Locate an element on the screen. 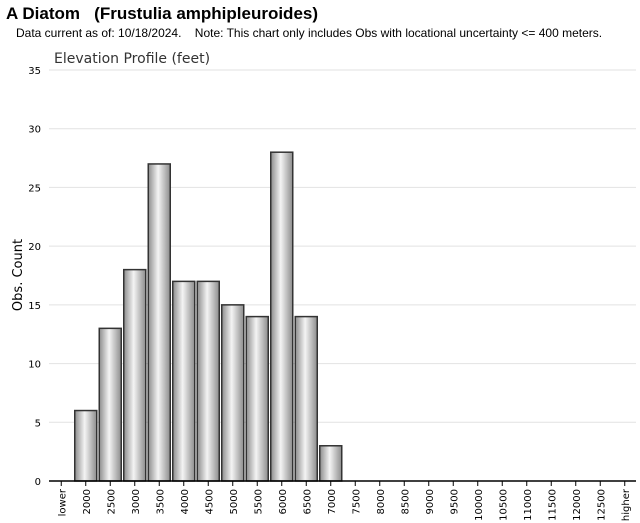  x-tick-label: higher is located at coordinates (626, 504).